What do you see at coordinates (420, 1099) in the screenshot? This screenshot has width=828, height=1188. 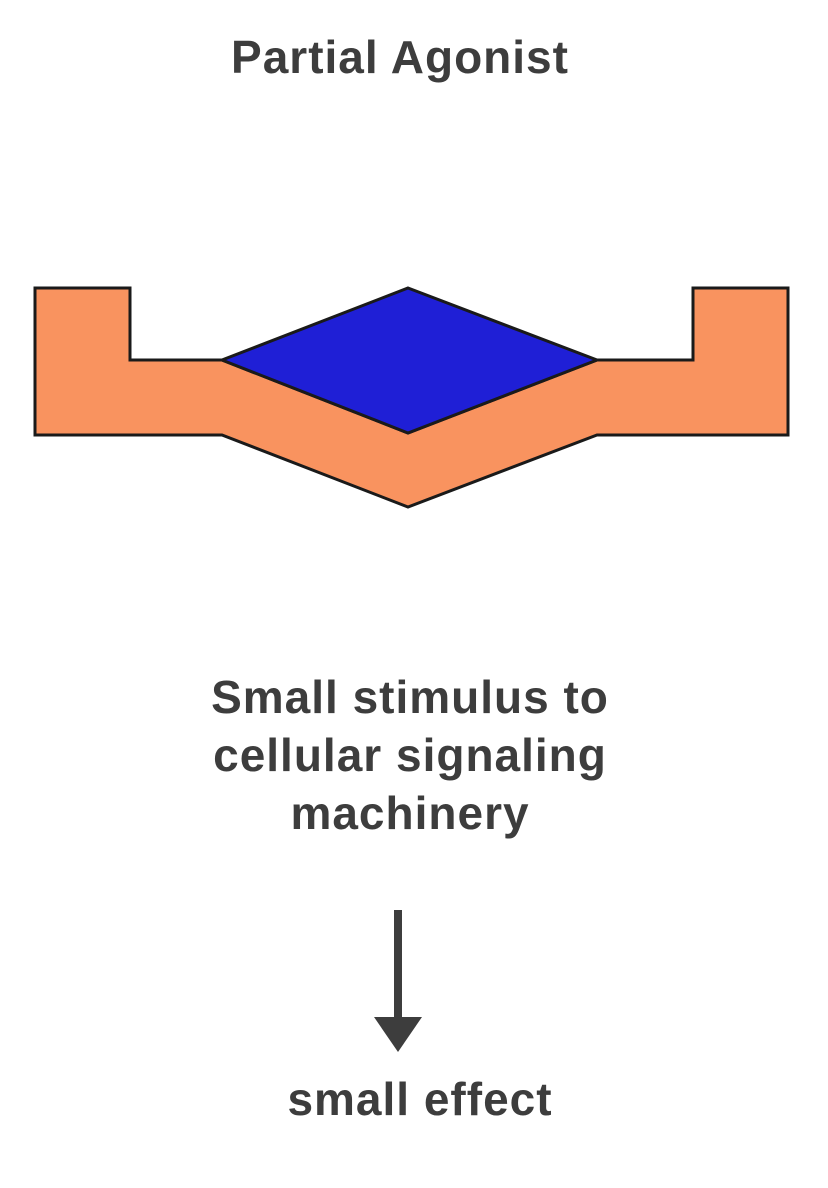 I see `effect-label: small effect` at bounding box center [420, 1099].